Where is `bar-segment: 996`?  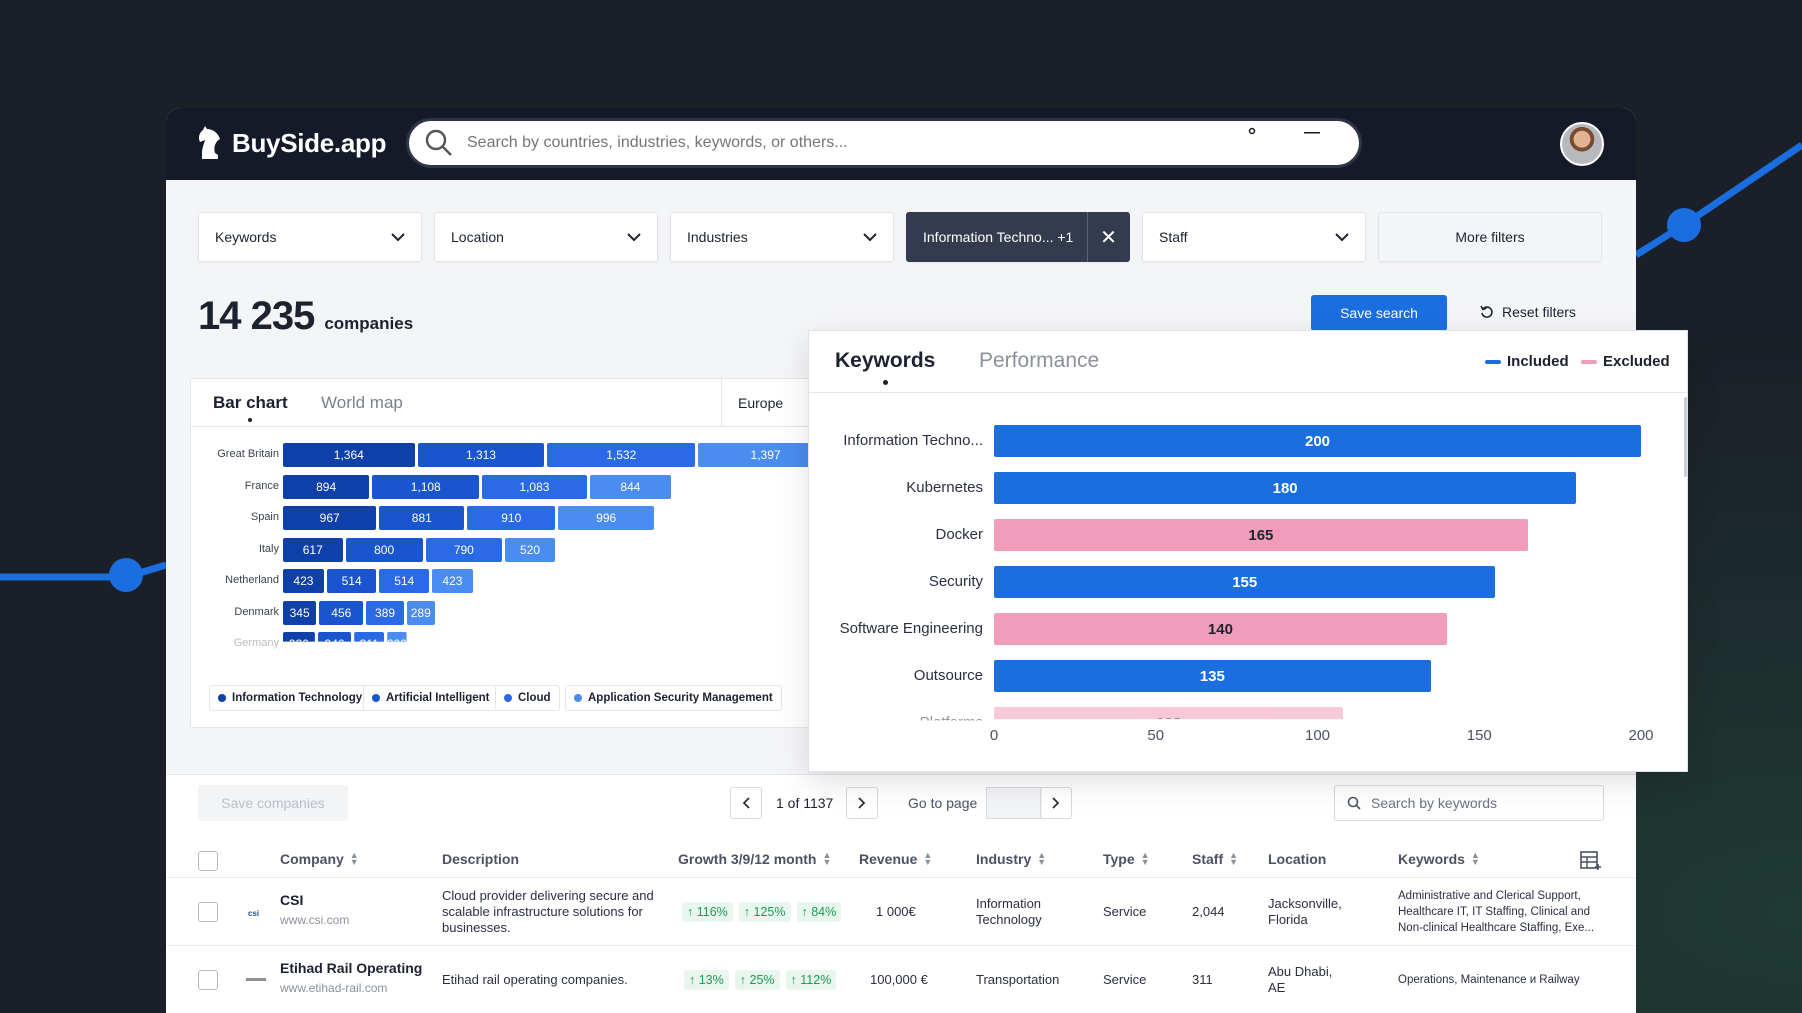
bar-segment: 996 is located at coordinates (606, 518).